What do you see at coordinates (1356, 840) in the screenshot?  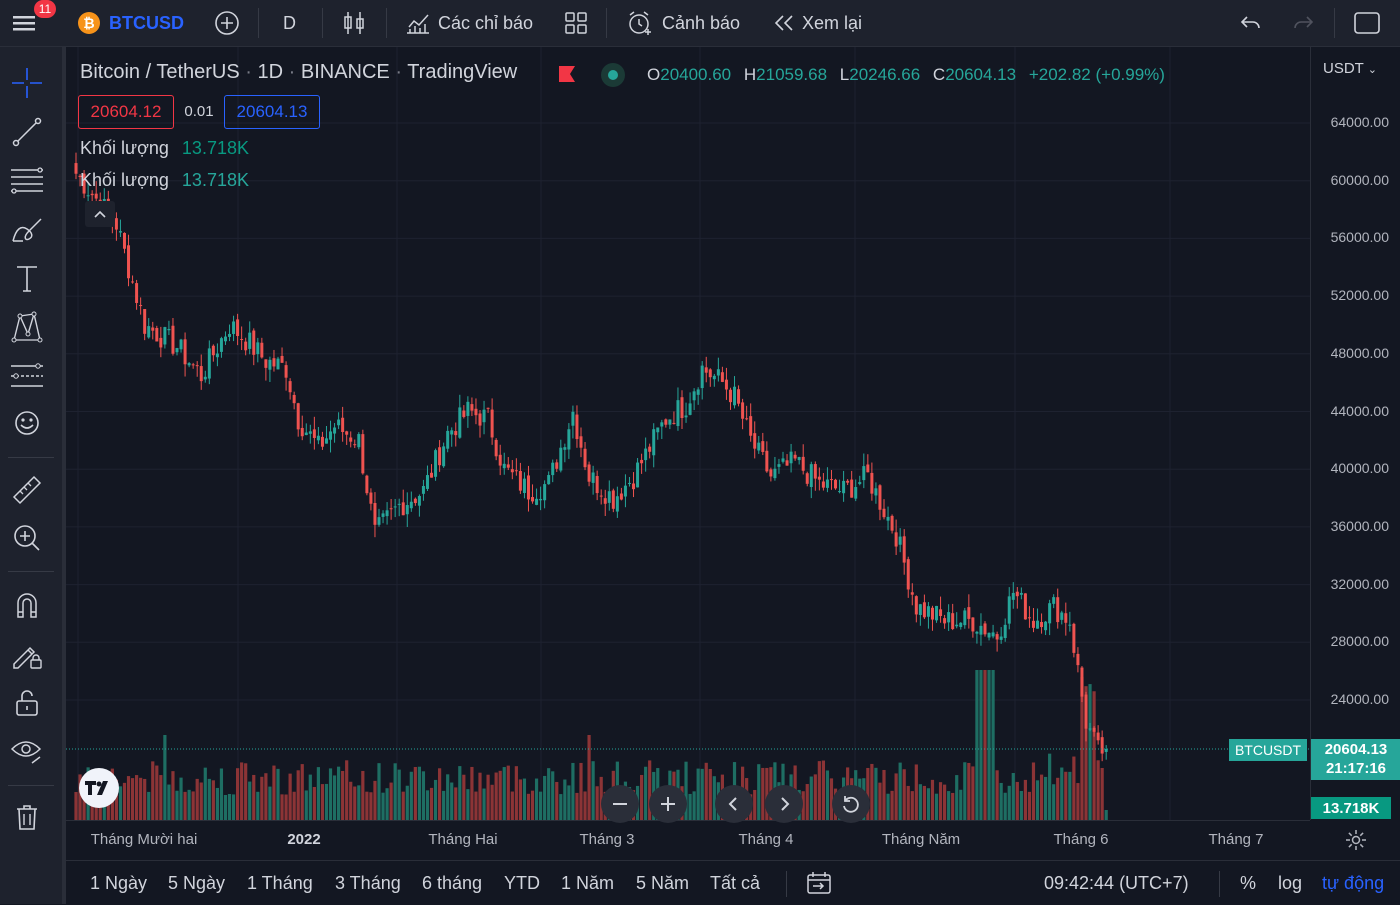 I see `settings-gear-icon` at bounding box center [1356, 840].